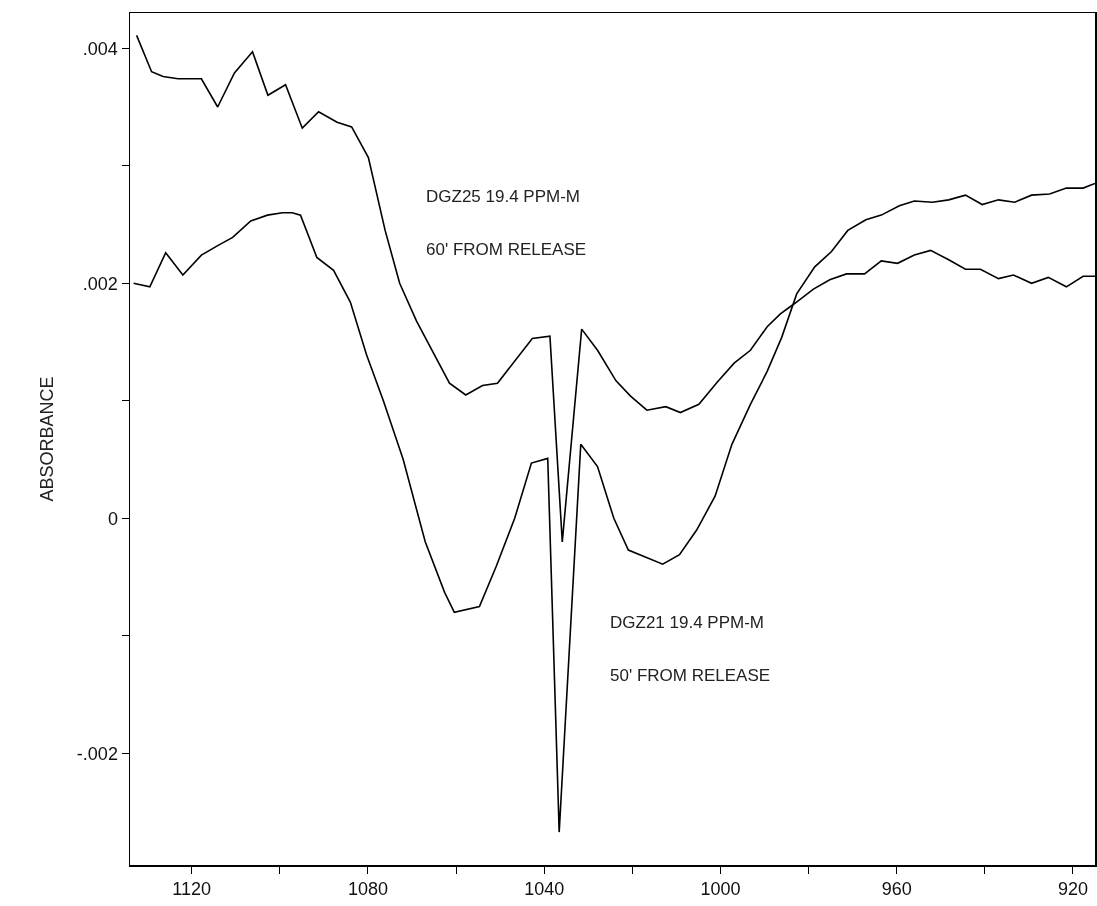  Describe the element at coordinates (896, 889) in the screenshot. I see `x-tick-label: 960` at that location.